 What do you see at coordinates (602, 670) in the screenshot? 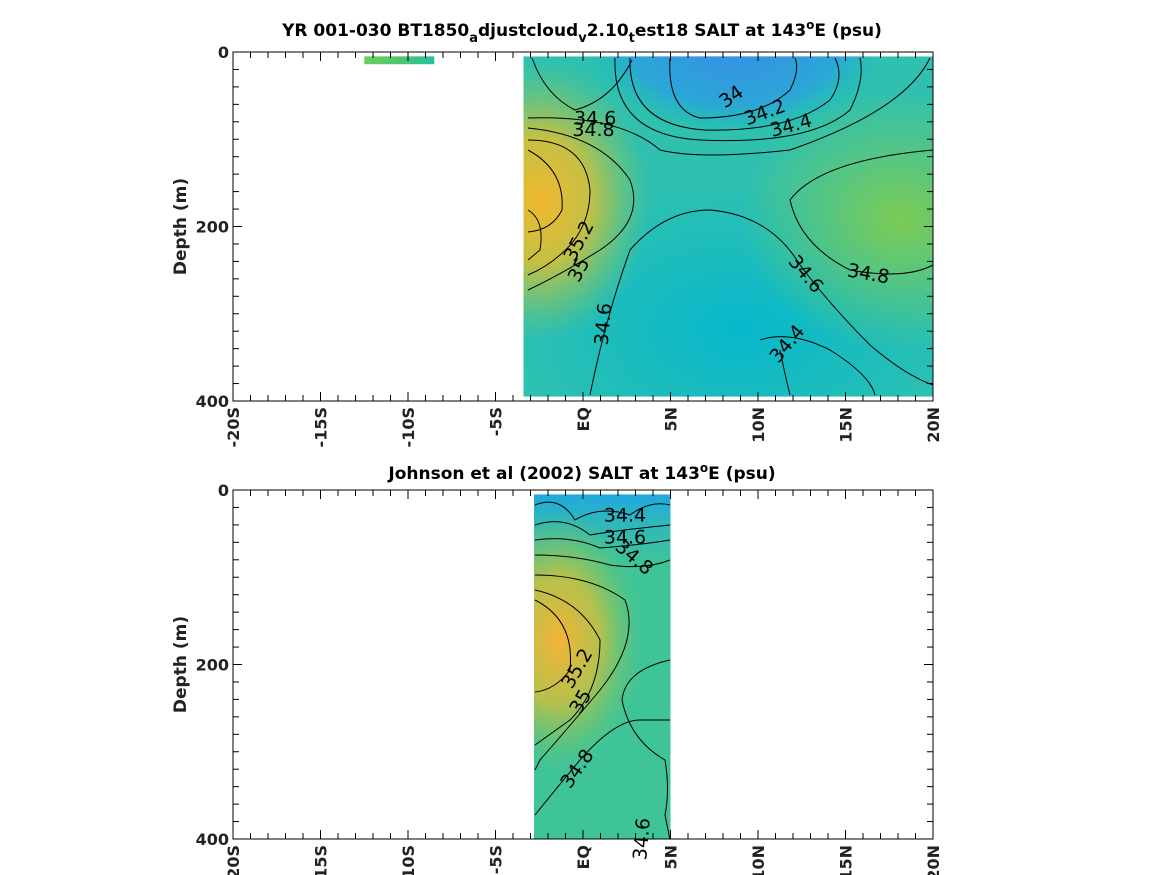
I see `contour-lines-observed` at bounding box center [602, 670].